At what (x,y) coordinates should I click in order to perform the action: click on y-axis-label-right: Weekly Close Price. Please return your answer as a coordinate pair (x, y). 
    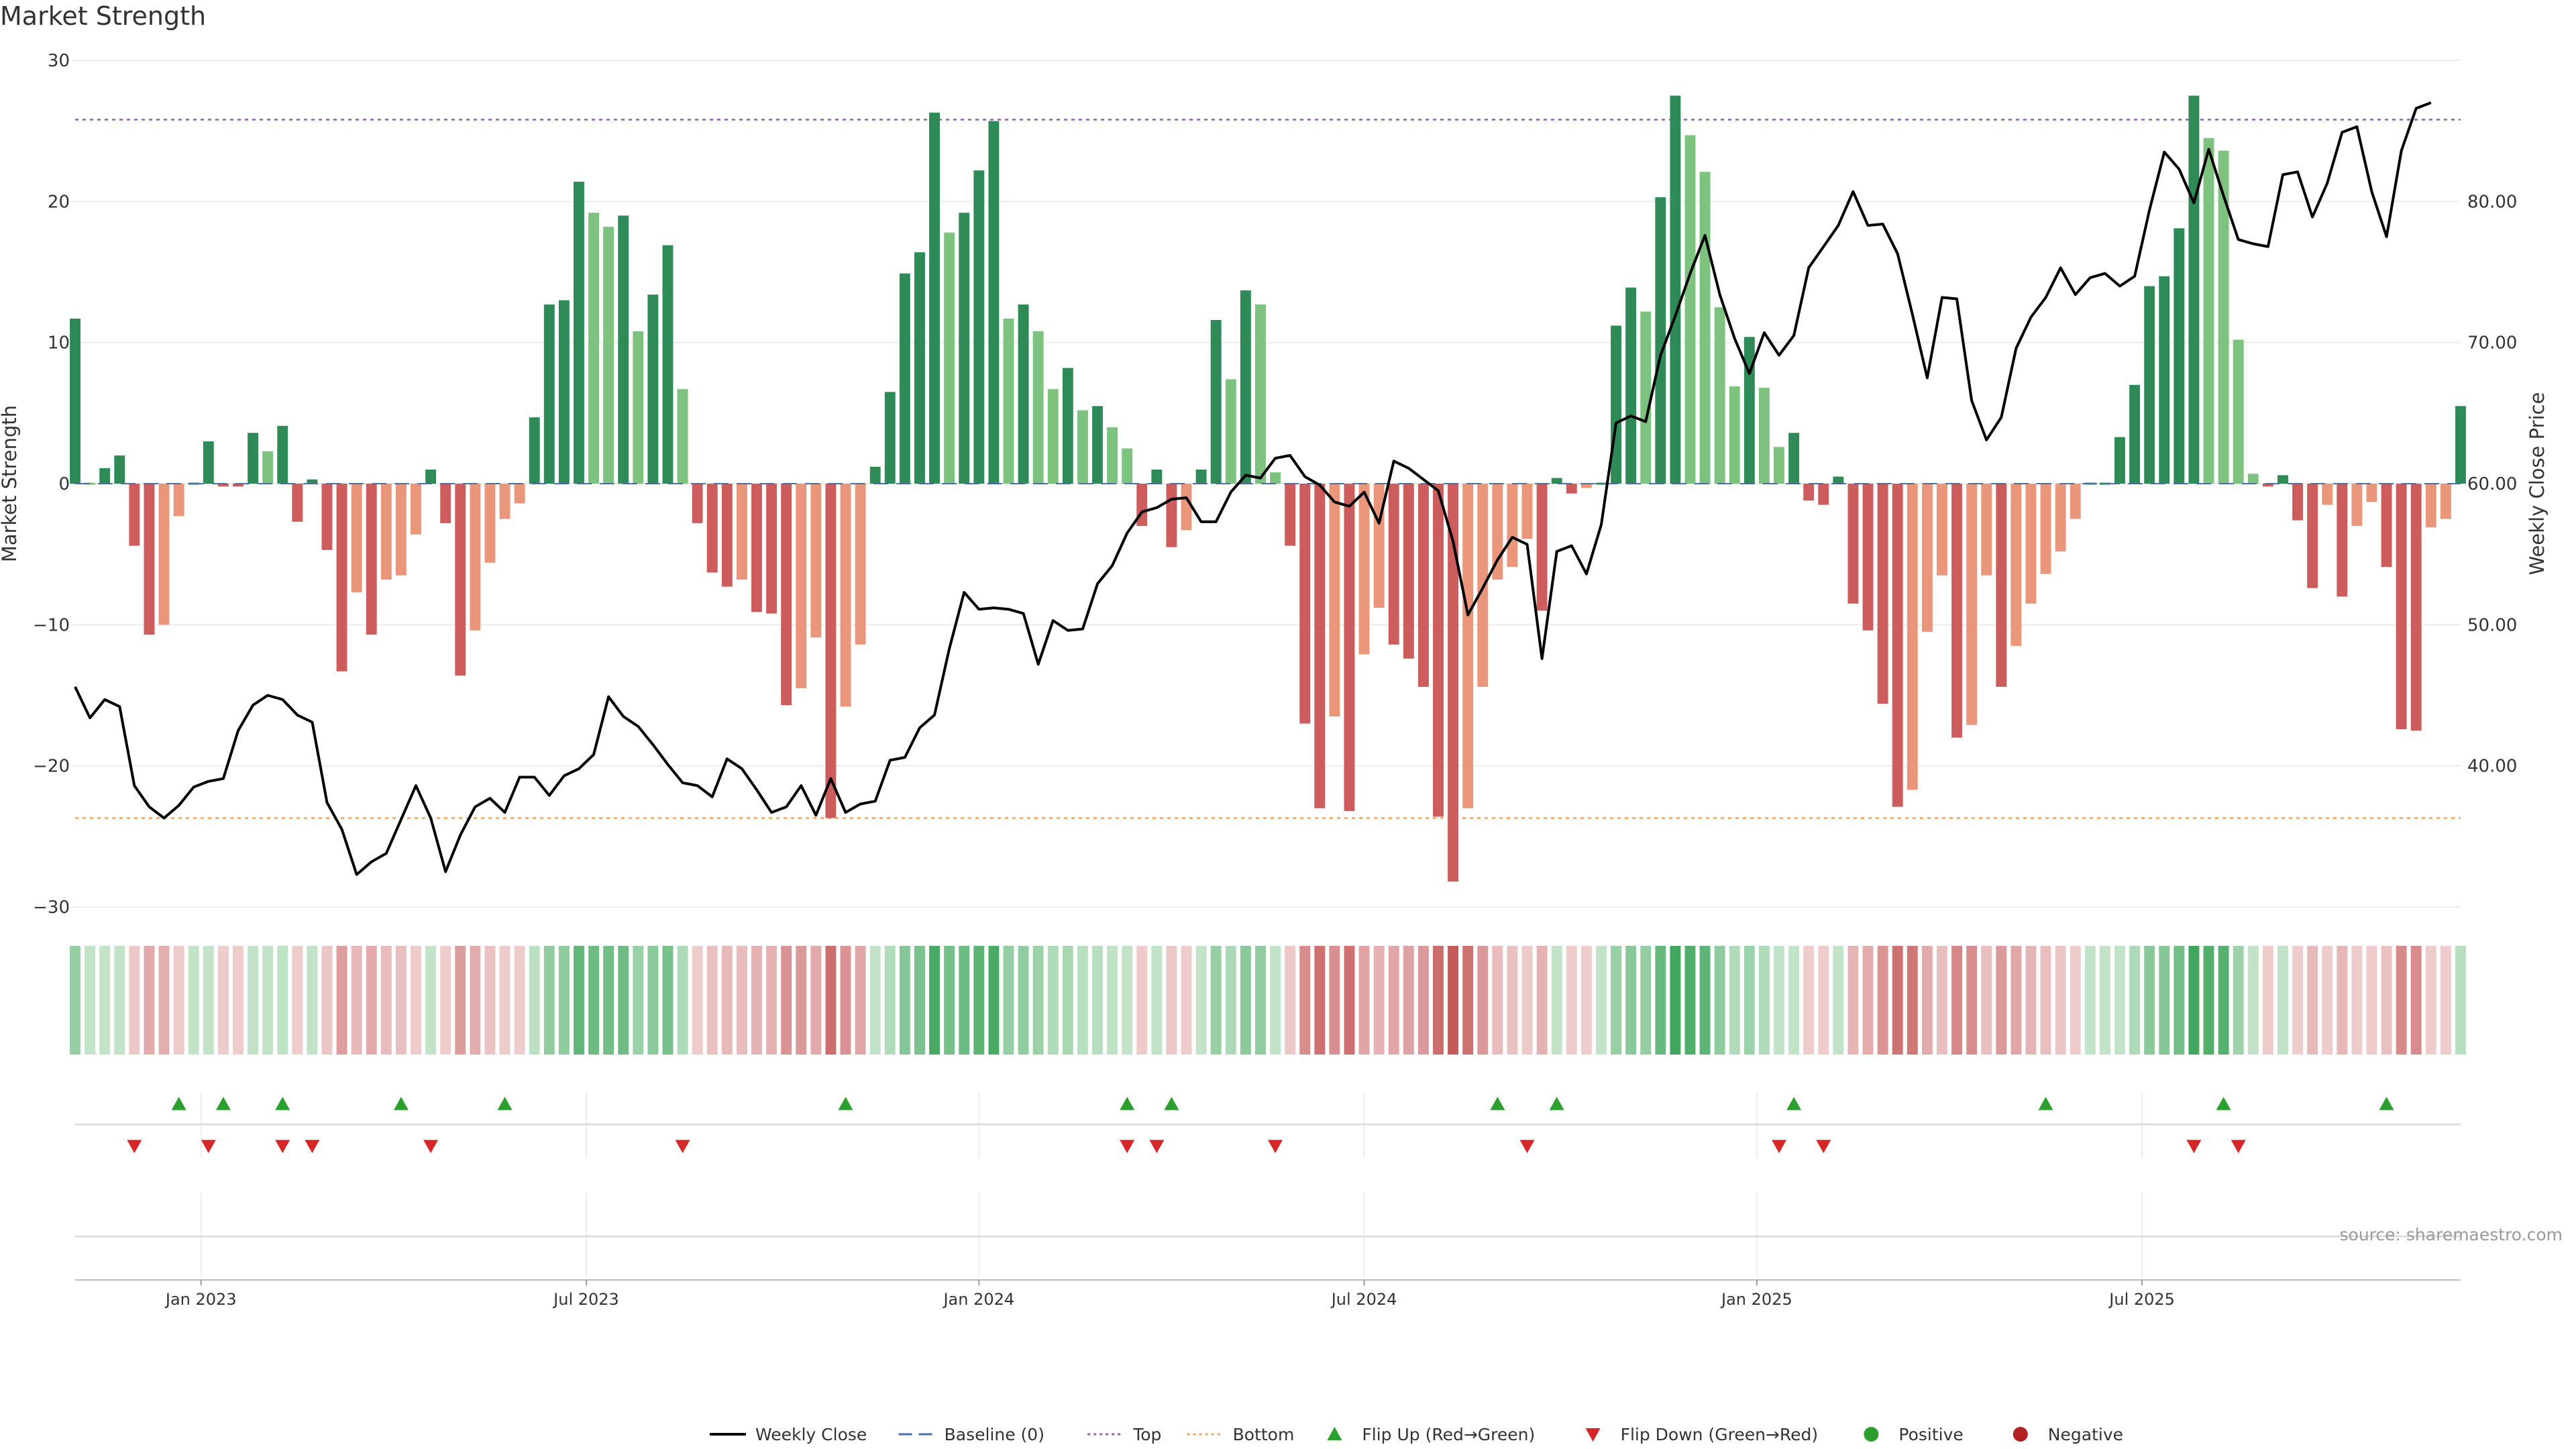
    Looking at the image, I should click on (2537, 484).